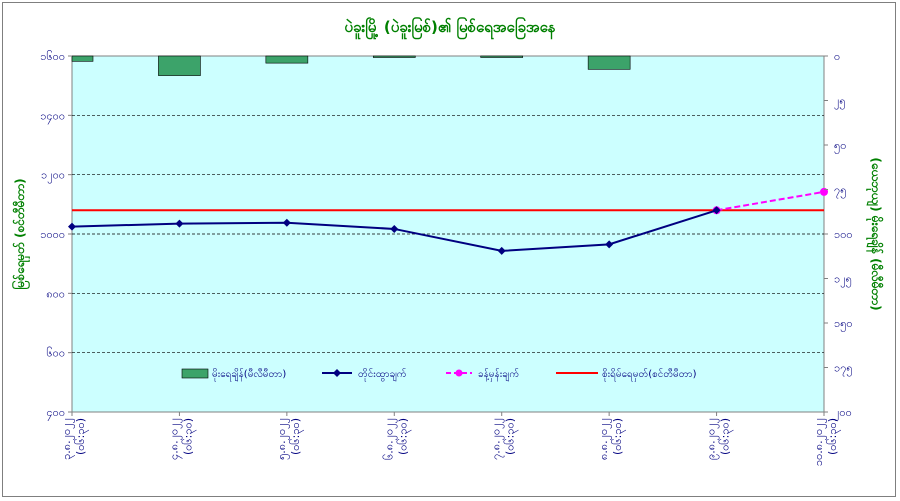  I want to click on x-tick-label-4: ၇.၈.၂၀၂၂ (၀၆:၃၀), so click(504, 439).